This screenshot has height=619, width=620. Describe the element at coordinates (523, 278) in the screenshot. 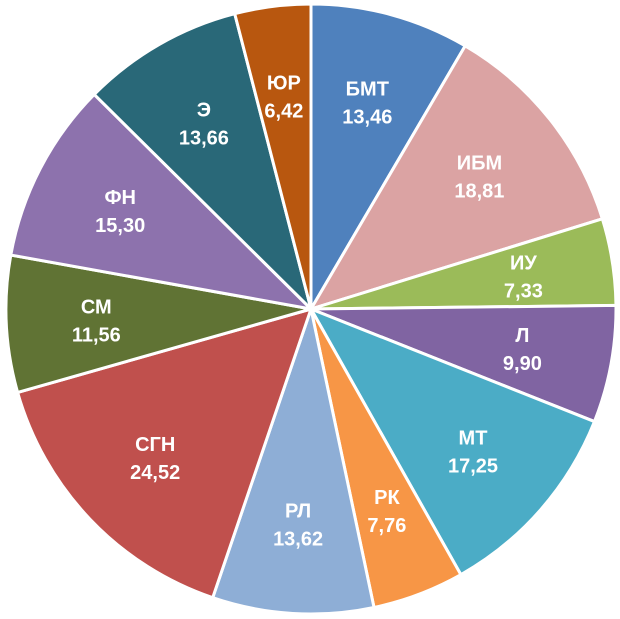

I see `slice-label: ИУ 7,33` at that location.